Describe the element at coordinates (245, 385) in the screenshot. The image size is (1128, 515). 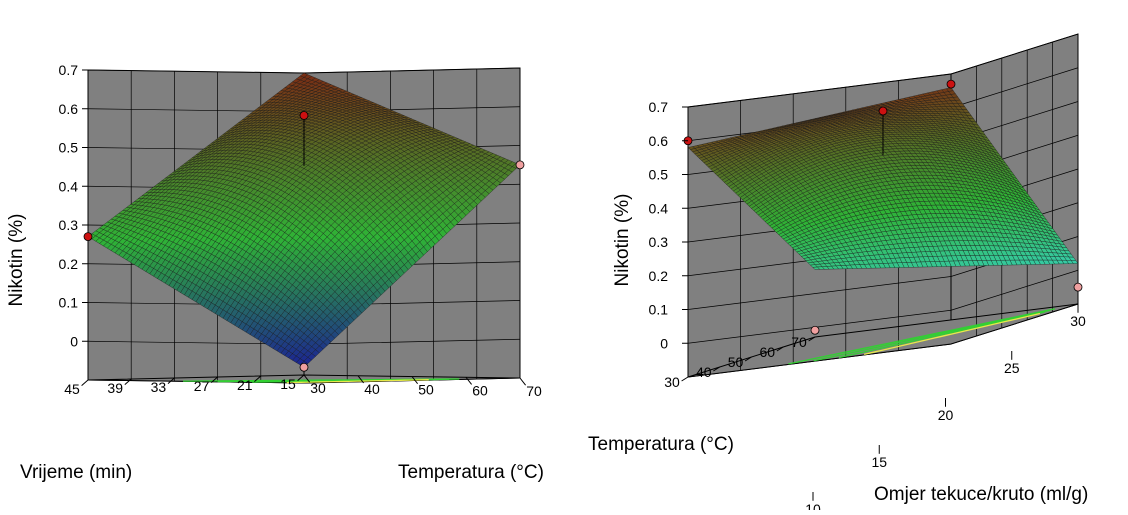
I see `x-tick-label: 21` at that location.